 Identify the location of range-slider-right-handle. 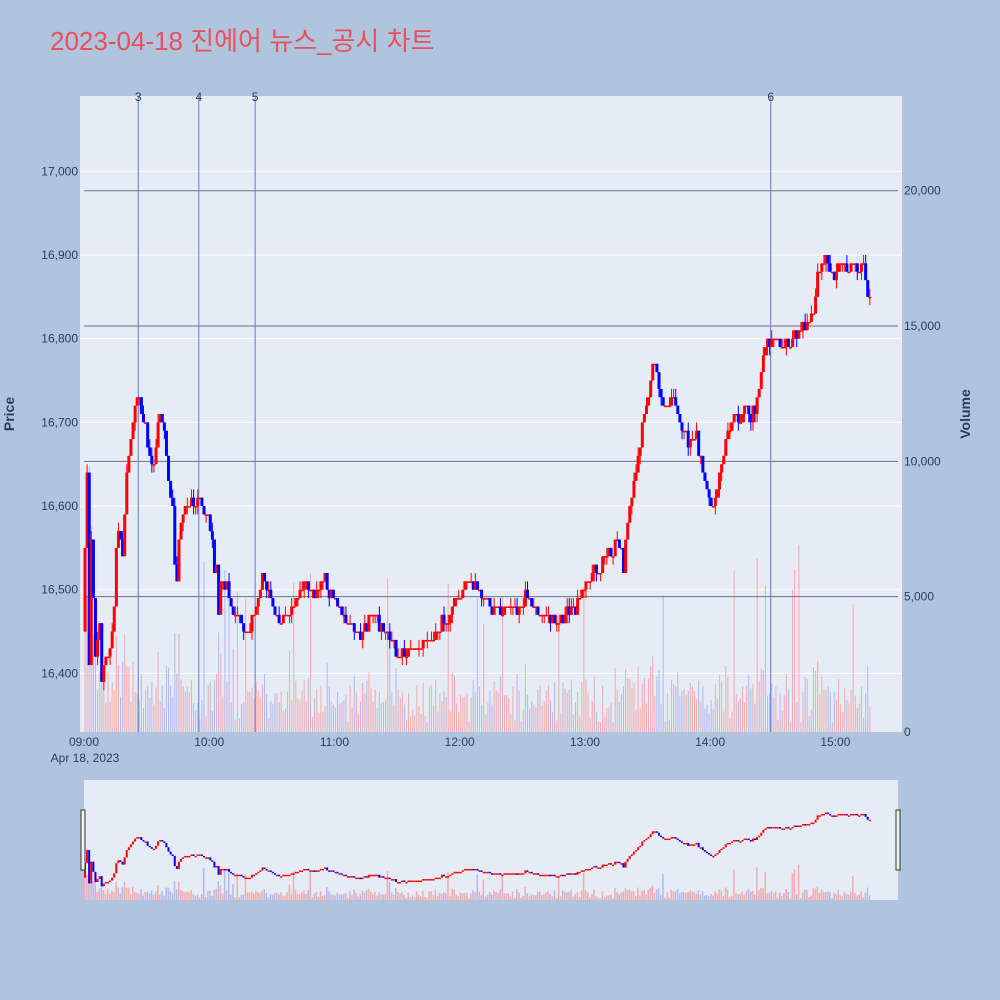
(898, 840).